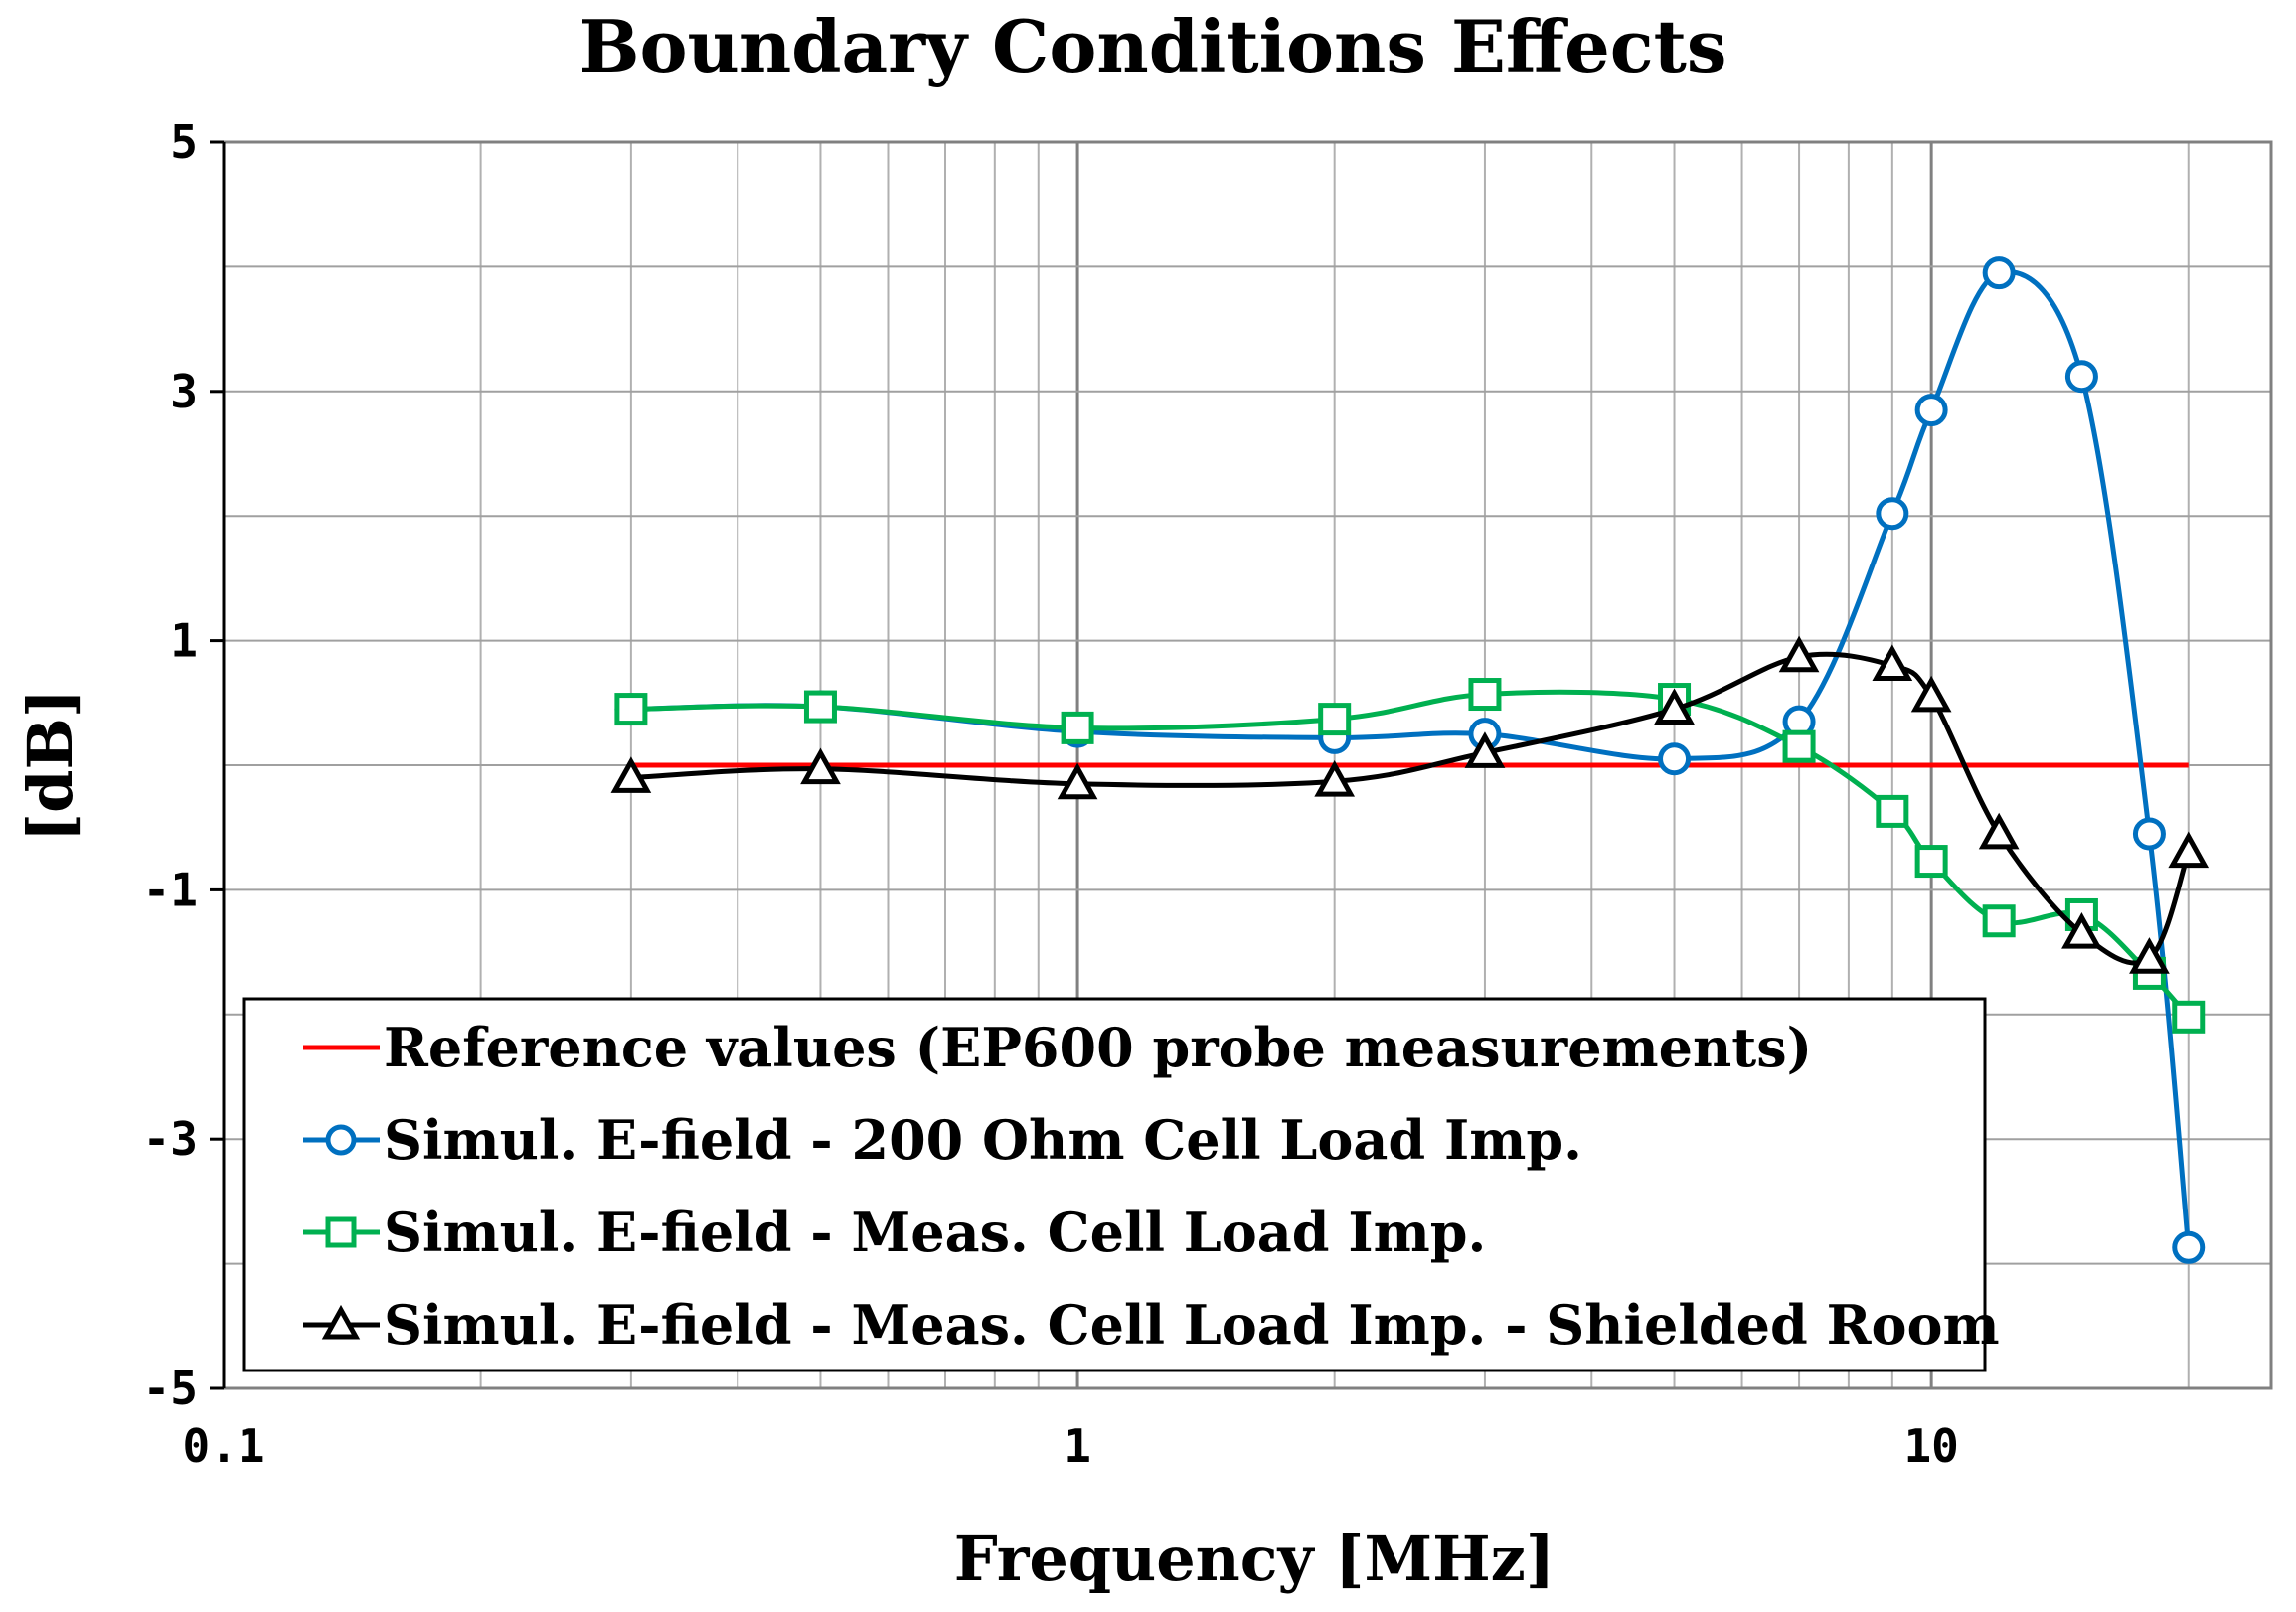 The image size is (2296, 1612). What do you see at coordinates (1930, 1446) in the screenshot?
I see `x-tick-label: 10` at bounding box center [1930, 1446].